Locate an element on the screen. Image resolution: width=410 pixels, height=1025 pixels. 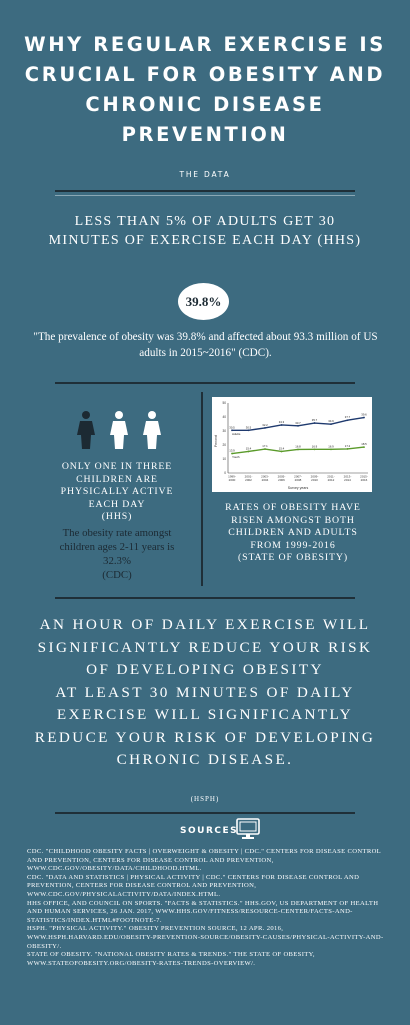
data-label: 18.5 is located at coordinates (364, 444).